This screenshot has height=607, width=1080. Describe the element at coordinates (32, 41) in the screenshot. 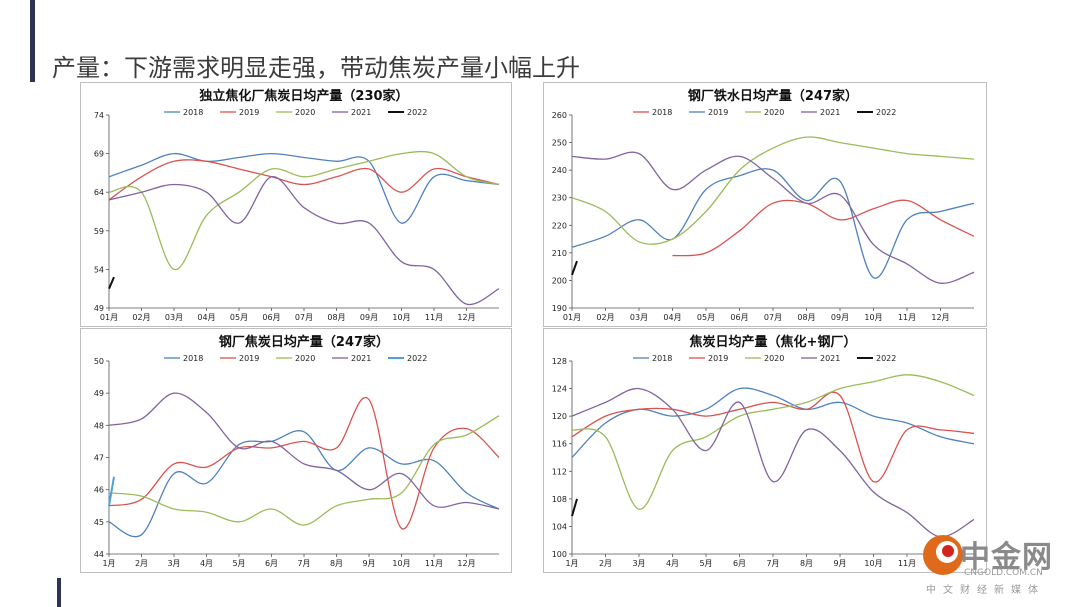

I see `title-accent-bar` at that location.